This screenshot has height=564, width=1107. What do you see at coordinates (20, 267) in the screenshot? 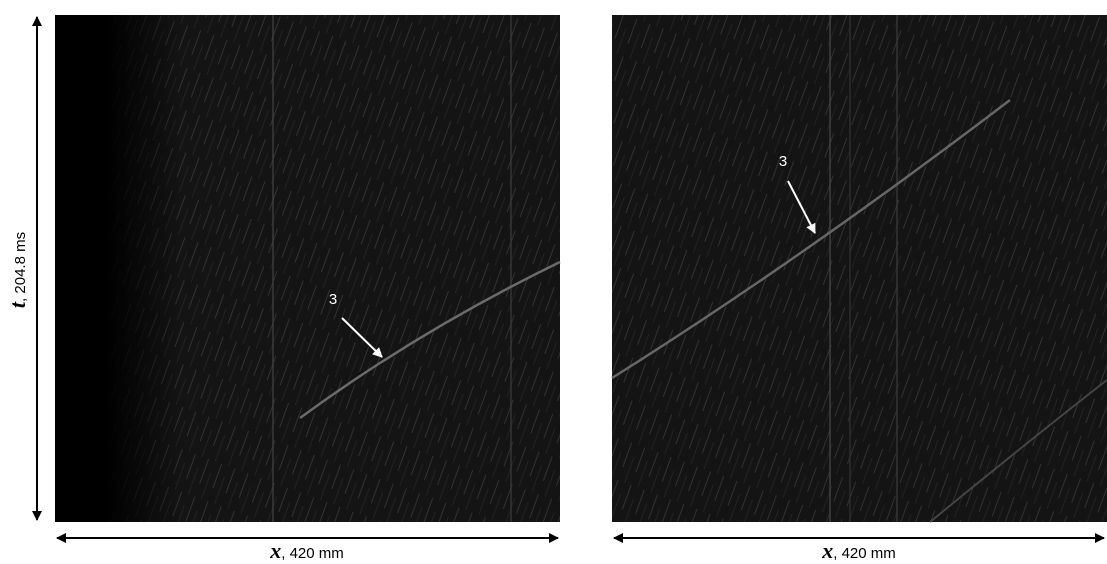
I see `y-text: , 204.8 ms` at bounding box center [20, 267].